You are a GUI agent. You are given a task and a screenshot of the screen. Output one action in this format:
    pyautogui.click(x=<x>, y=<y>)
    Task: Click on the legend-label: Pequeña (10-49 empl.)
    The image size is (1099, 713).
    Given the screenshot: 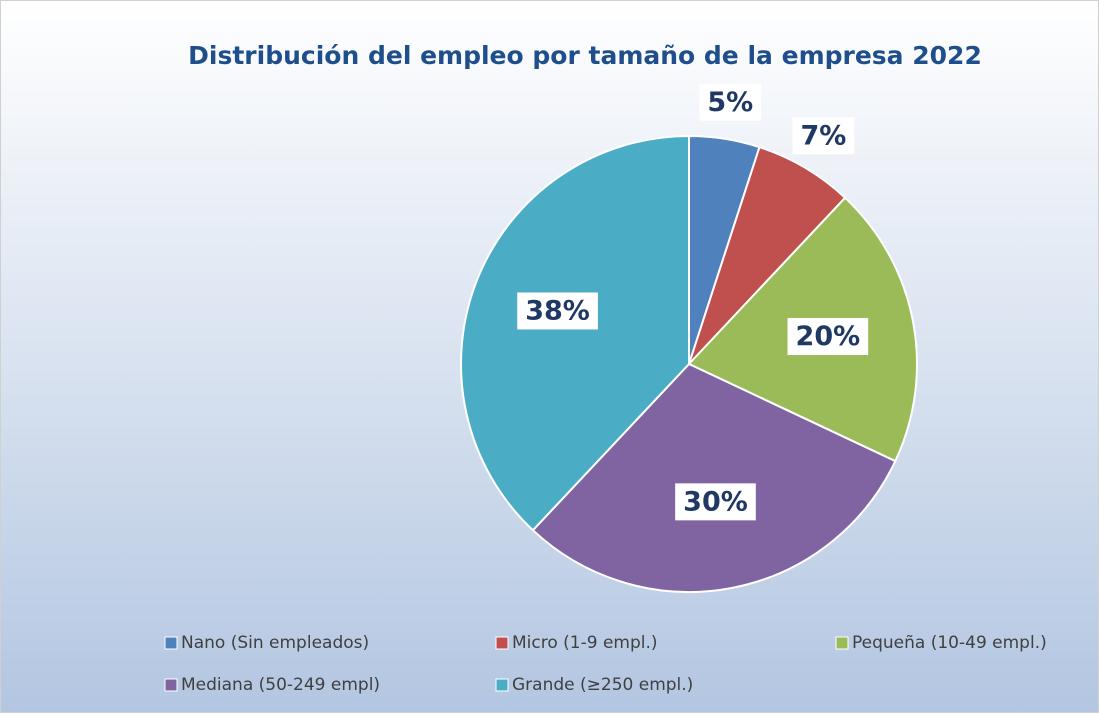 What is the action you would take?
    pyautogui.click(x=949, y=643)
    